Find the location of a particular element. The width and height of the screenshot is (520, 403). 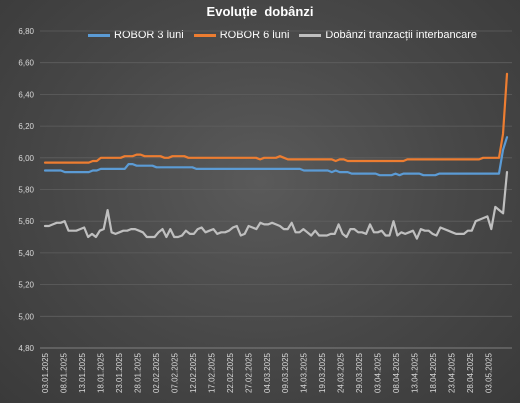

legend-item-robor-6: ROBOR 6 luni is located at coordinates (241, 35).